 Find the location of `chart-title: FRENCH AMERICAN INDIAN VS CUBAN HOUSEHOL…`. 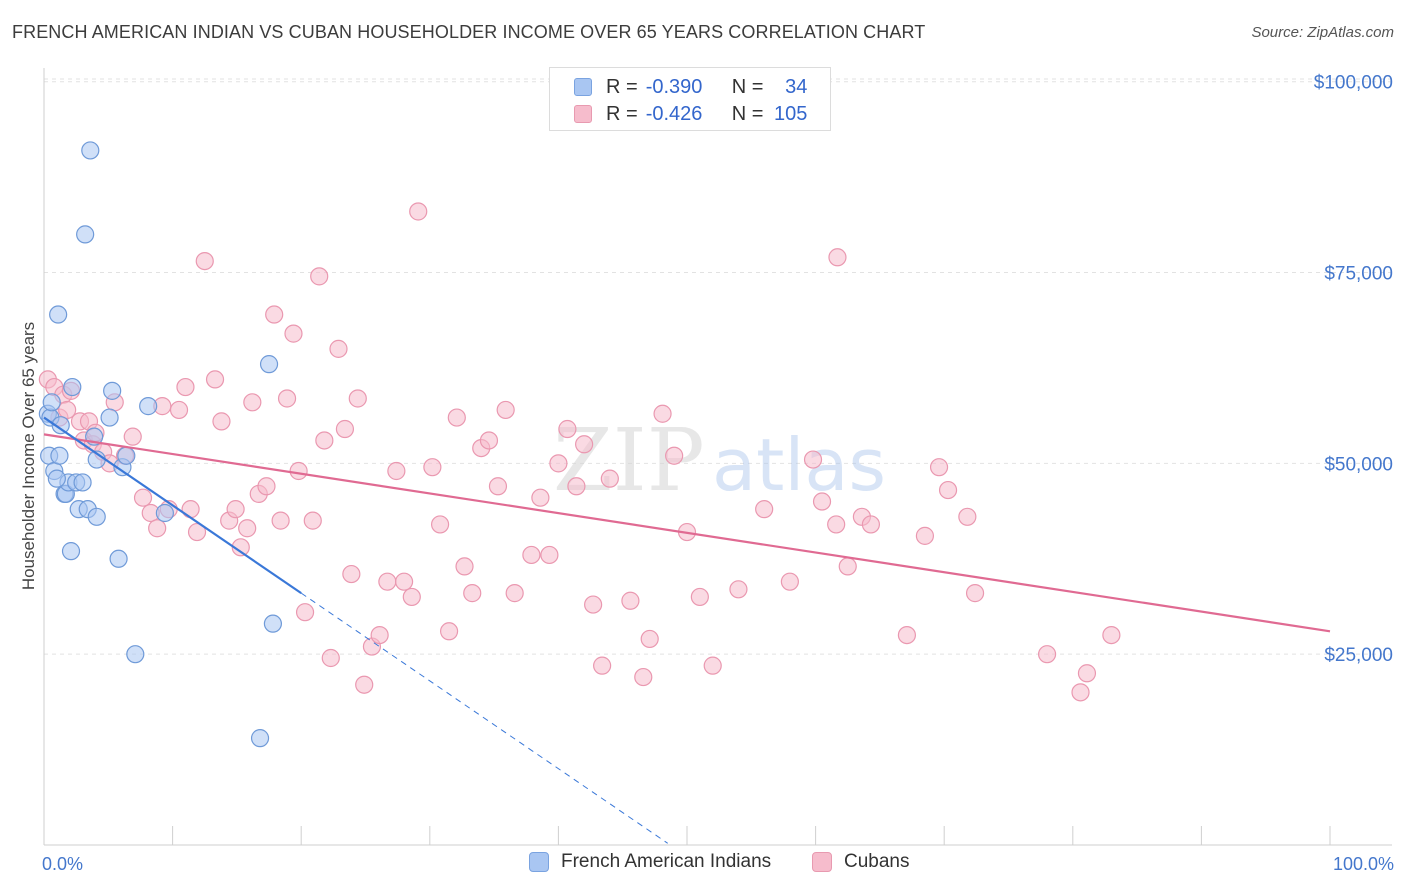

chart-title: FRENCH AMERICAN INDIAN VS CUBAN HOUSEHOL… is located at coordinates (469, 32).